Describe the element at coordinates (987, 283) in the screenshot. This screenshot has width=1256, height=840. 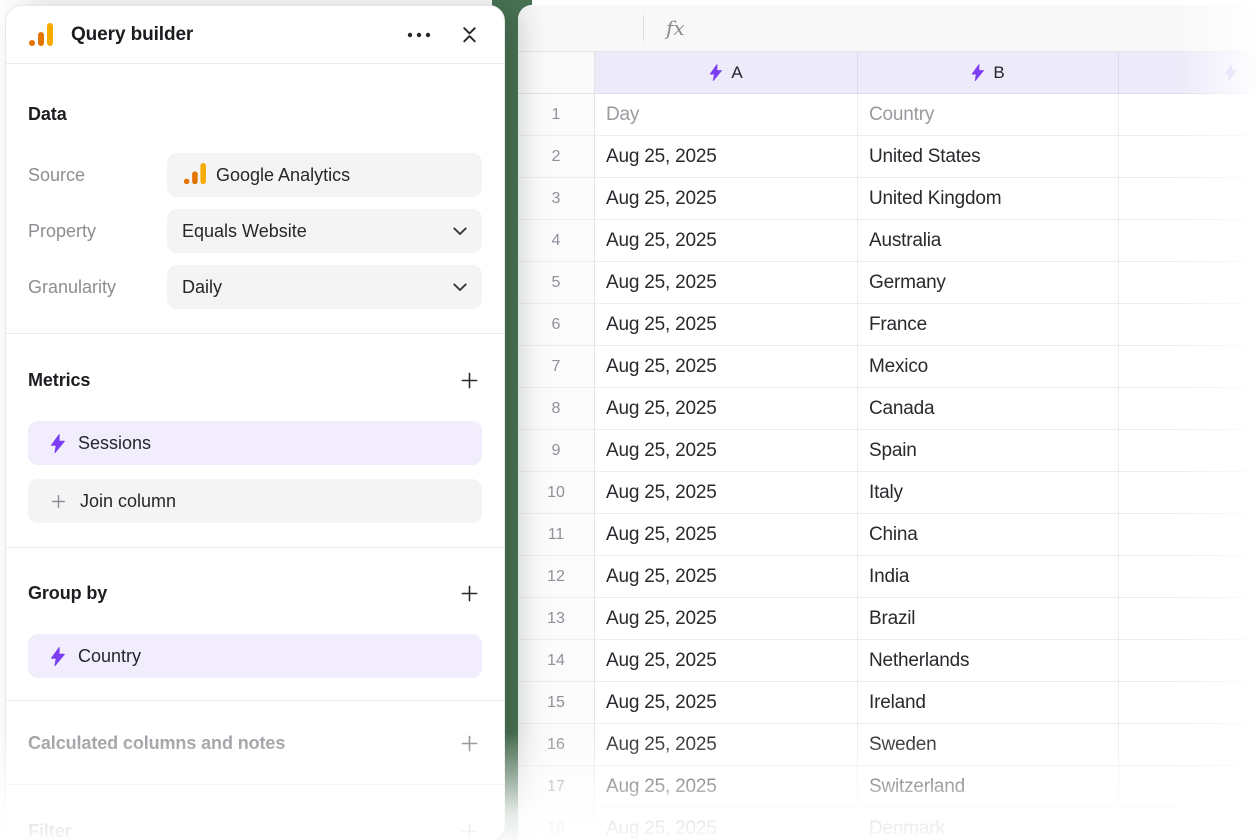
I see `cell-country: Germany` at that location.